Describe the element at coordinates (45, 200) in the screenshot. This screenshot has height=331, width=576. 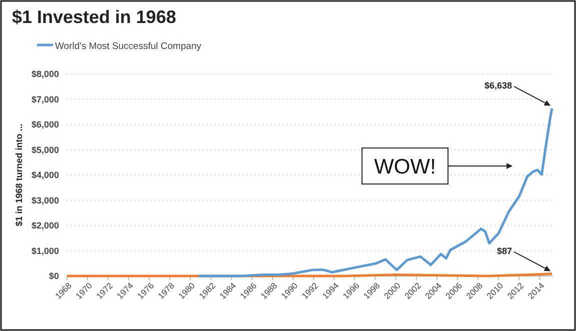
I see `y-tick-label: $3,000` at that location.